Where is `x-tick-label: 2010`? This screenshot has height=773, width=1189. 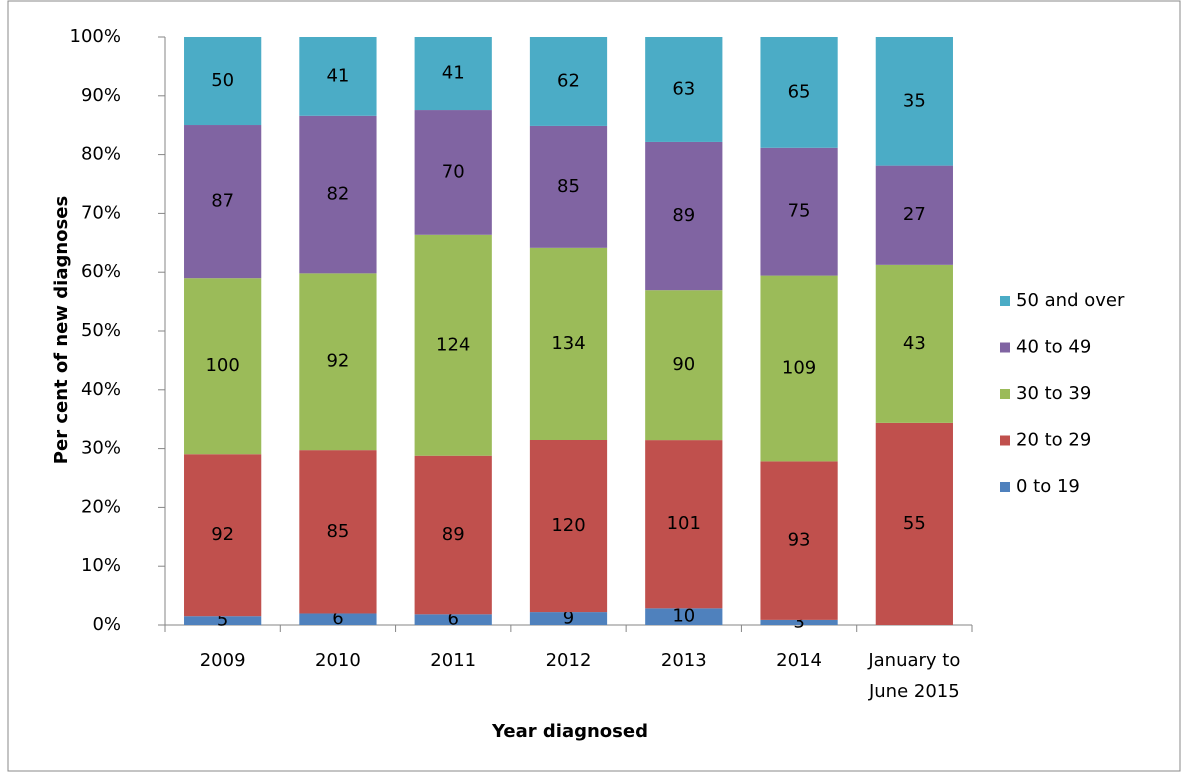
x-tick-label: 2010 is located at coordinates (338, 660).